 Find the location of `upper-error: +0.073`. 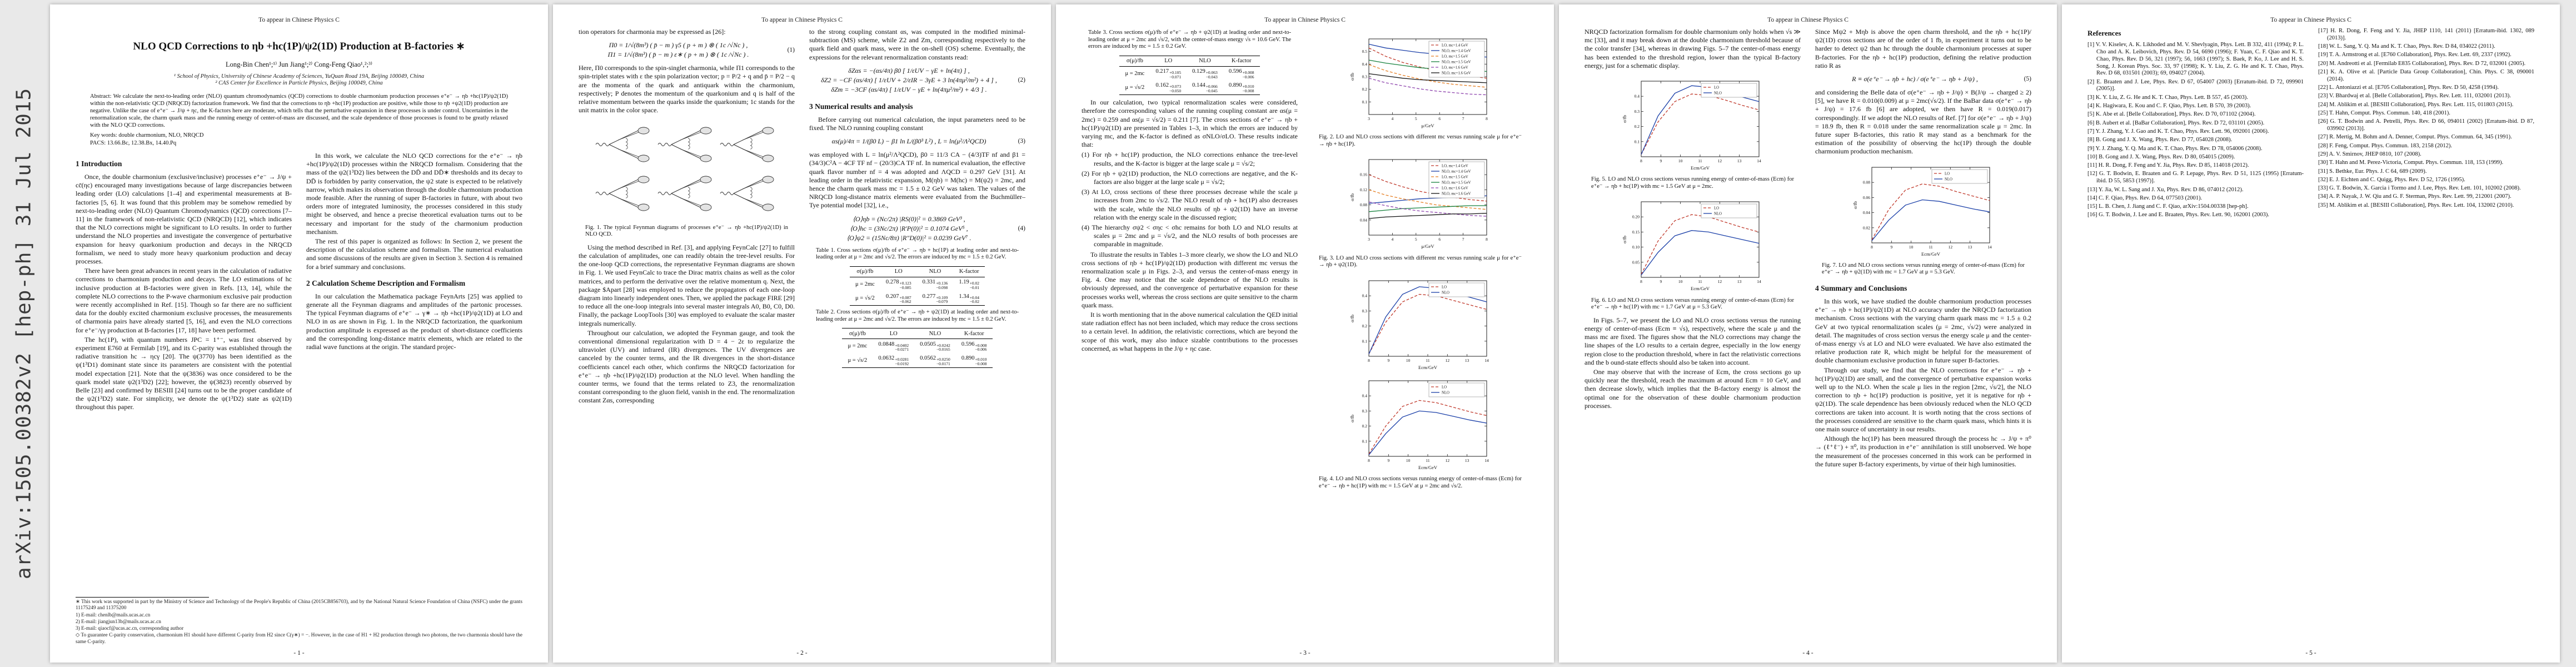

upper-error: +0.073 is located at coordinates (1175, 86).